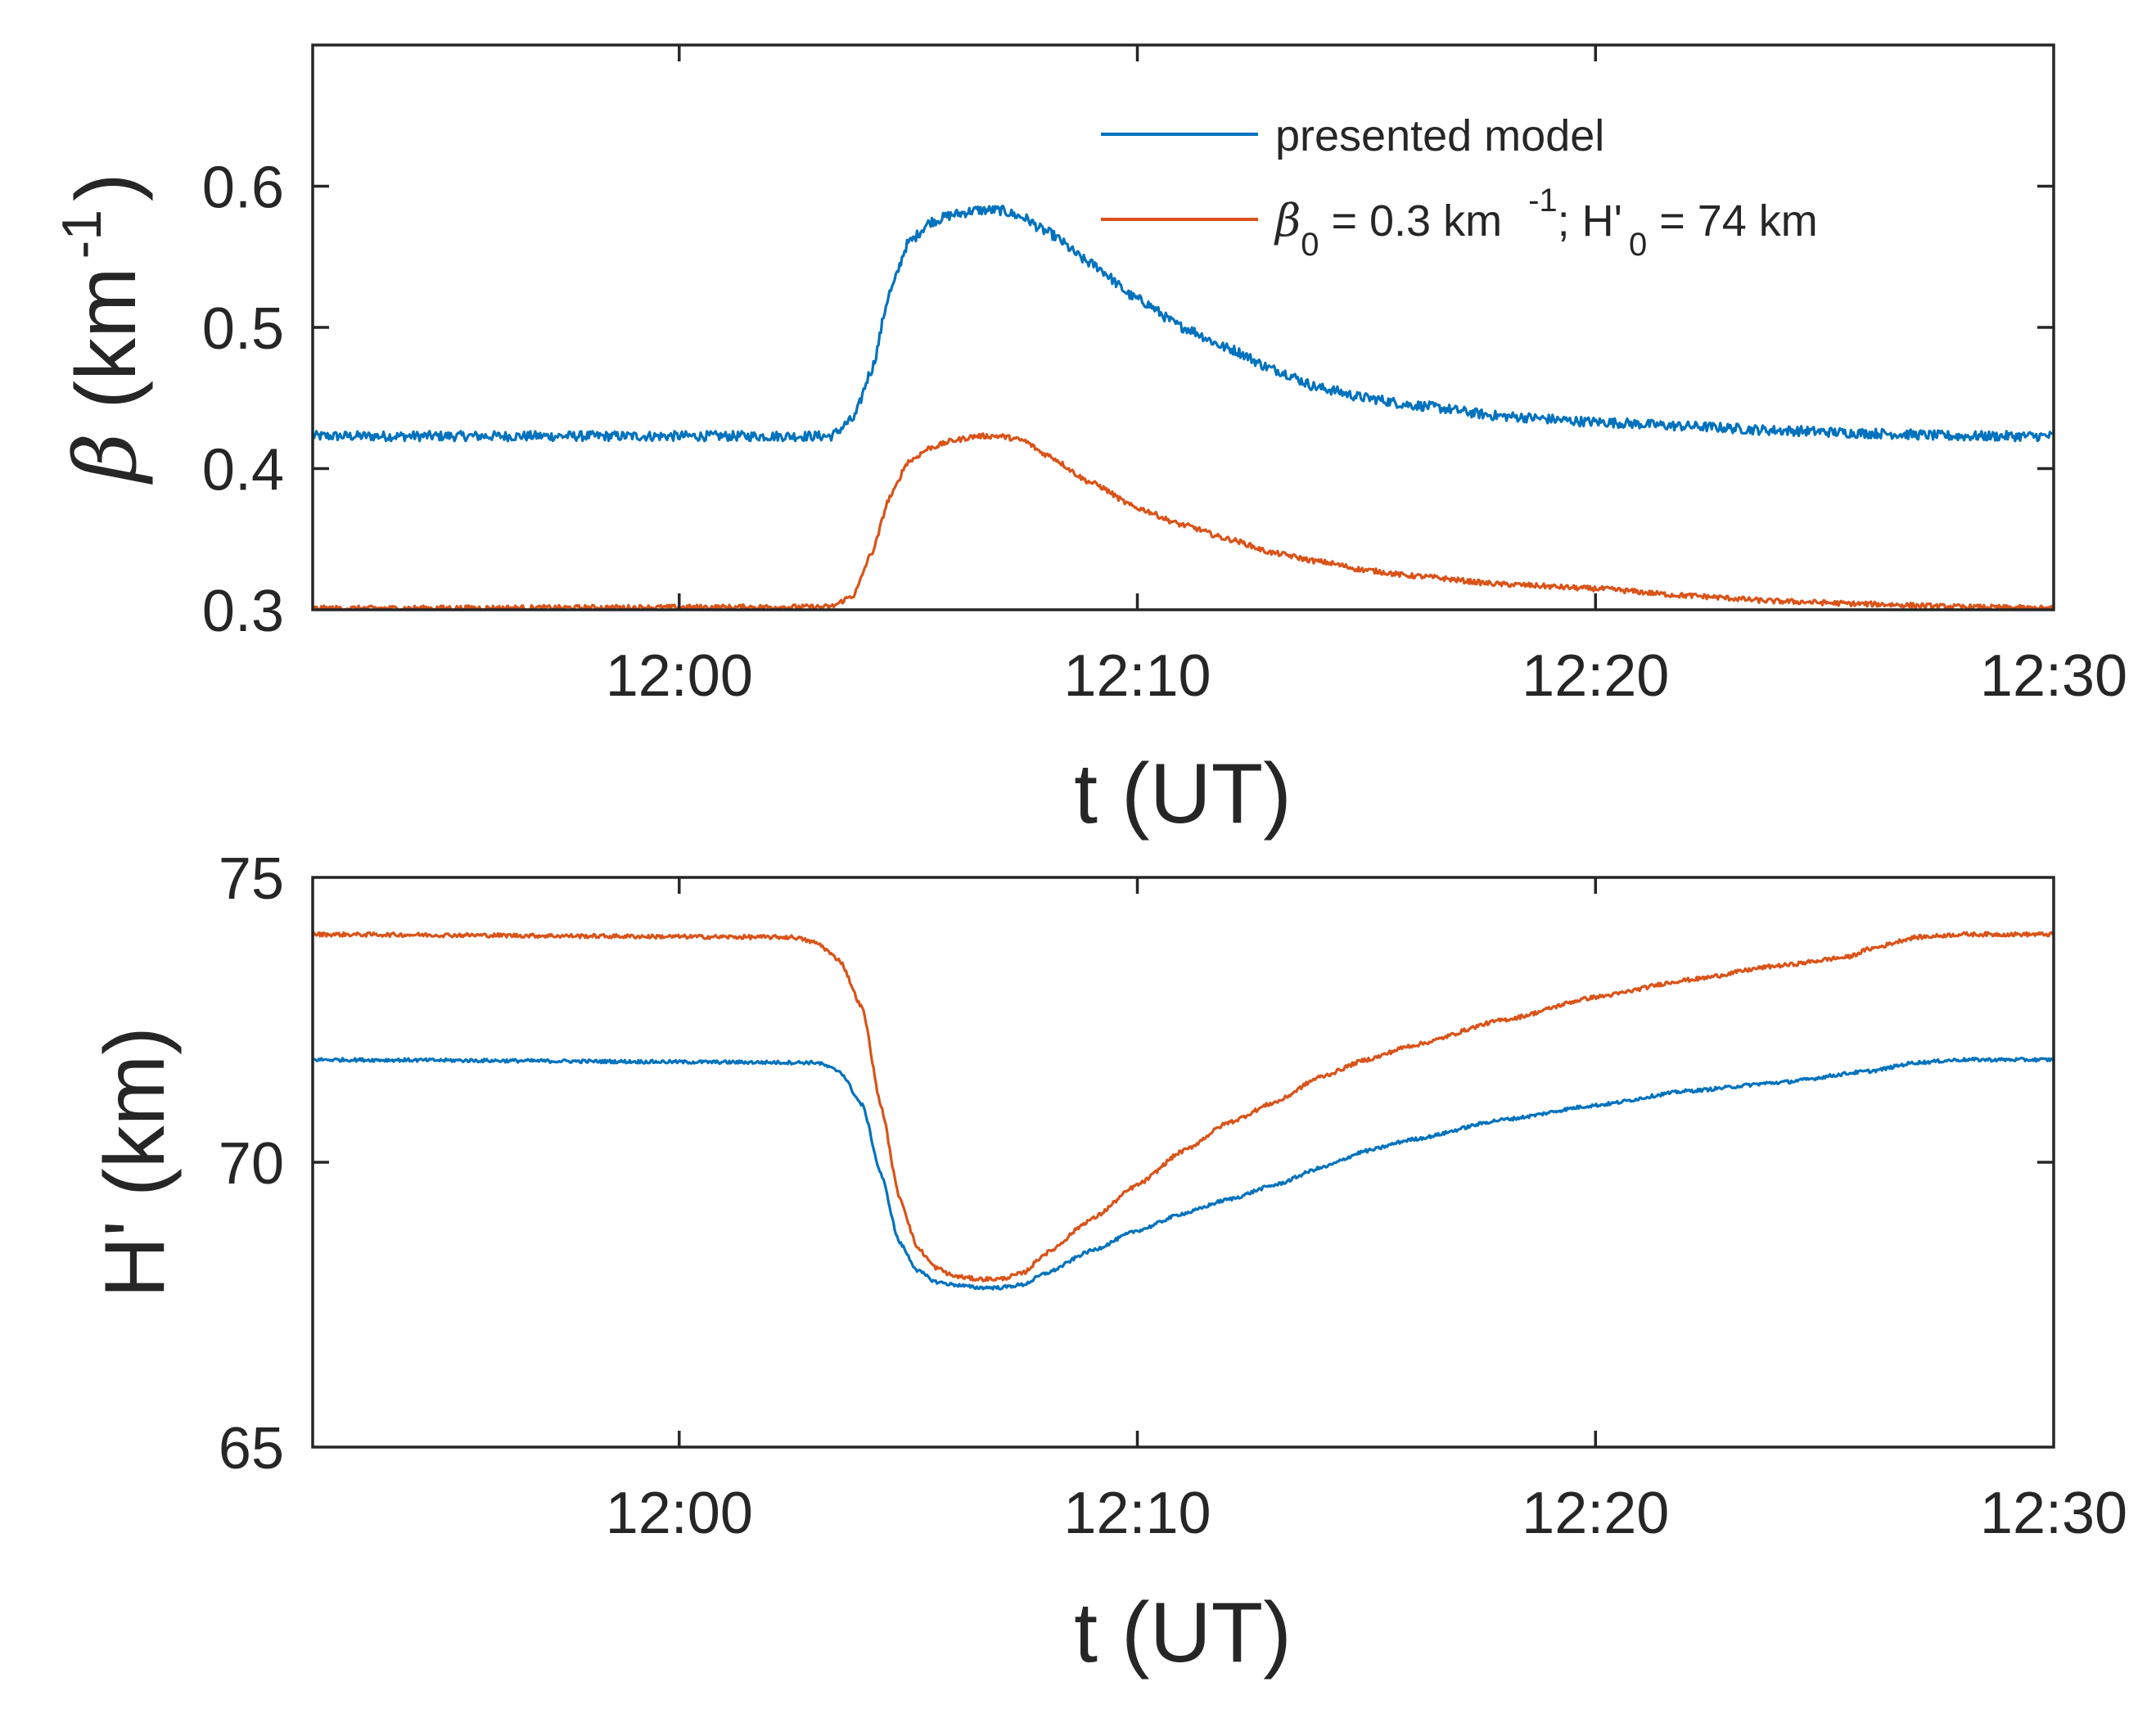 The image size is (2156, 1709). What do you see at coordinates (106, 350) in the screenshot?
I see `beta-y-unit: (km` at bounding box center [106, 350].